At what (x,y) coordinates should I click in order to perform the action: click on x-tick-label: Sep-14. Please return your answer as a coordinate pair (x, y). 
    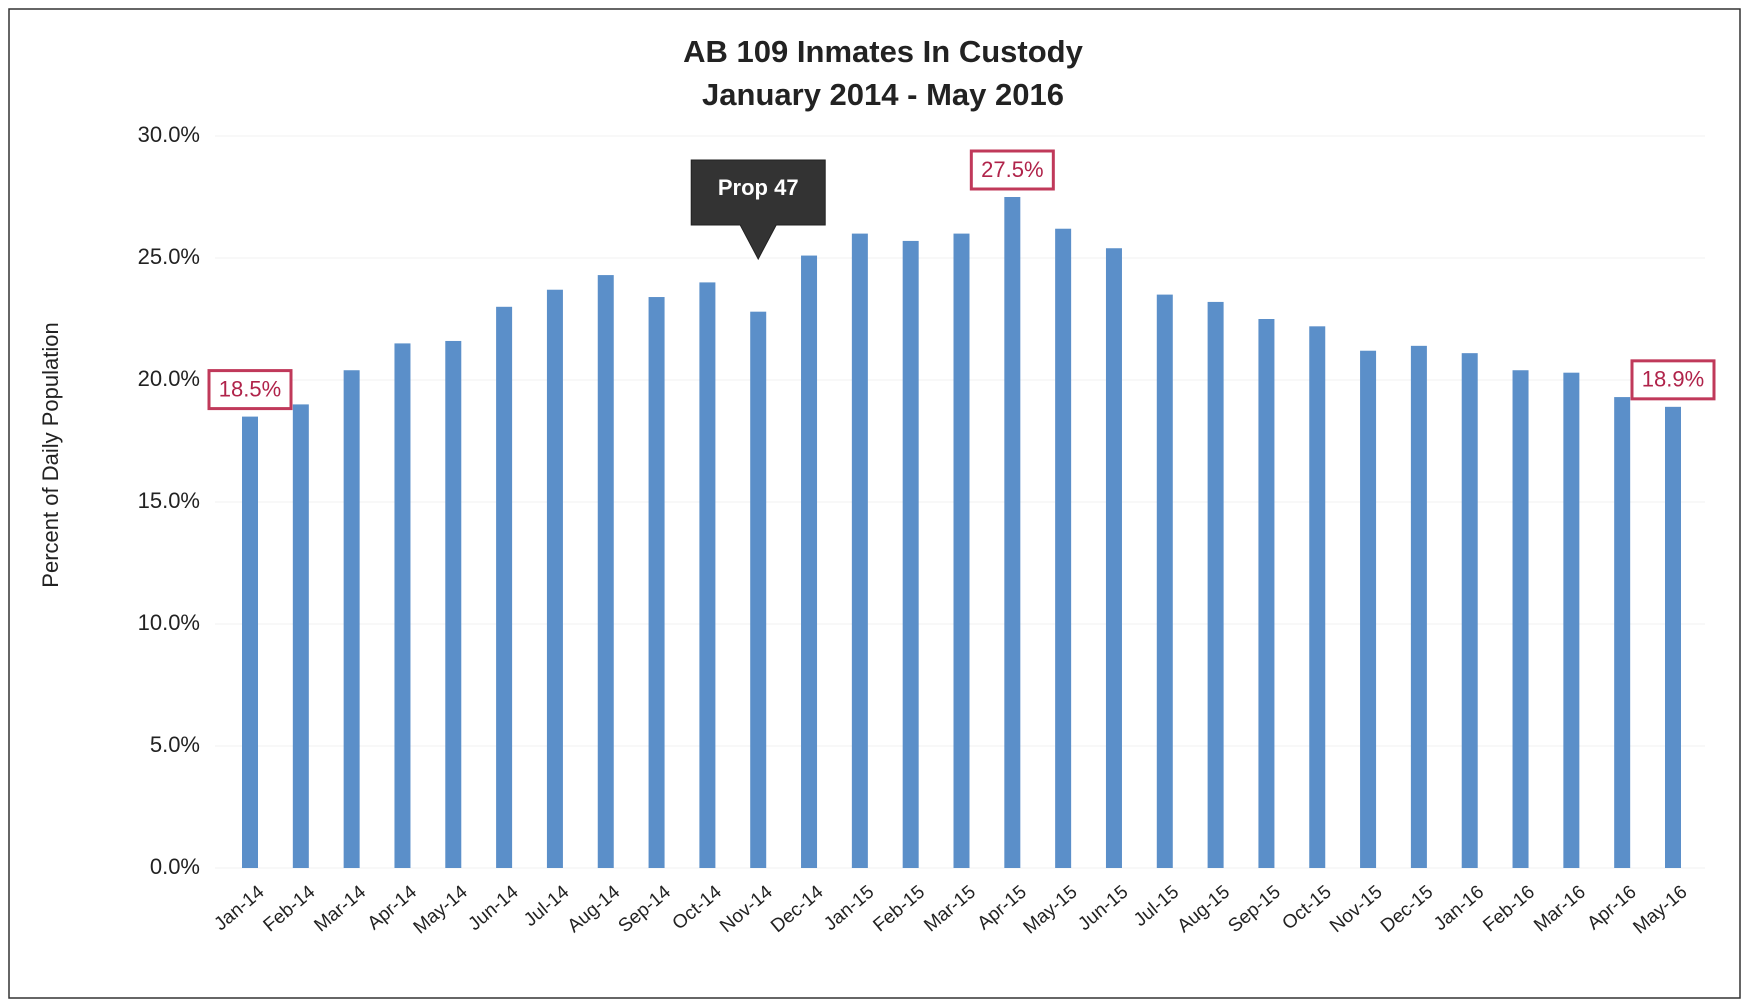
    Looking at the image, I should click on (645, 909).